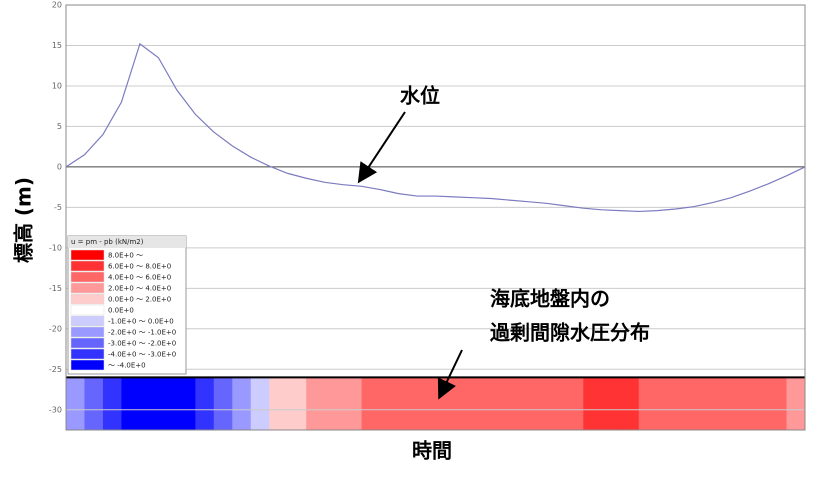 Image resolution: width=840 pixels, height=482 pixels. I want to click on annotation: 過剰間隙水圧分布, so click(570, 333).